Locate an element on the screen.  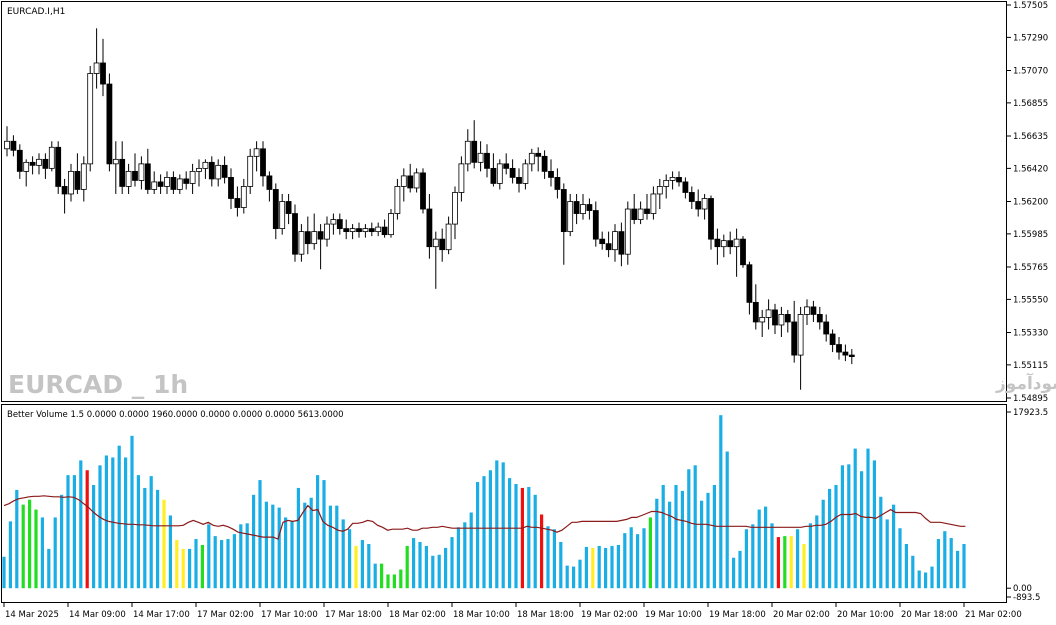
volume-tick-label: 0.00 is located at coordinates (1022, 589).